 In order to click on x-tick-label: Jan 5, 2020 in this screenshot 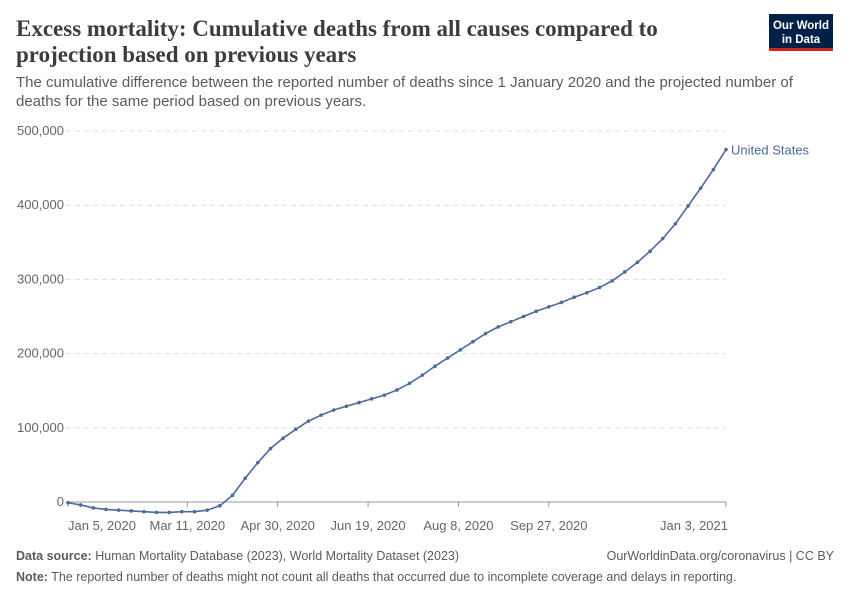, I will do `click(102, 525)`.